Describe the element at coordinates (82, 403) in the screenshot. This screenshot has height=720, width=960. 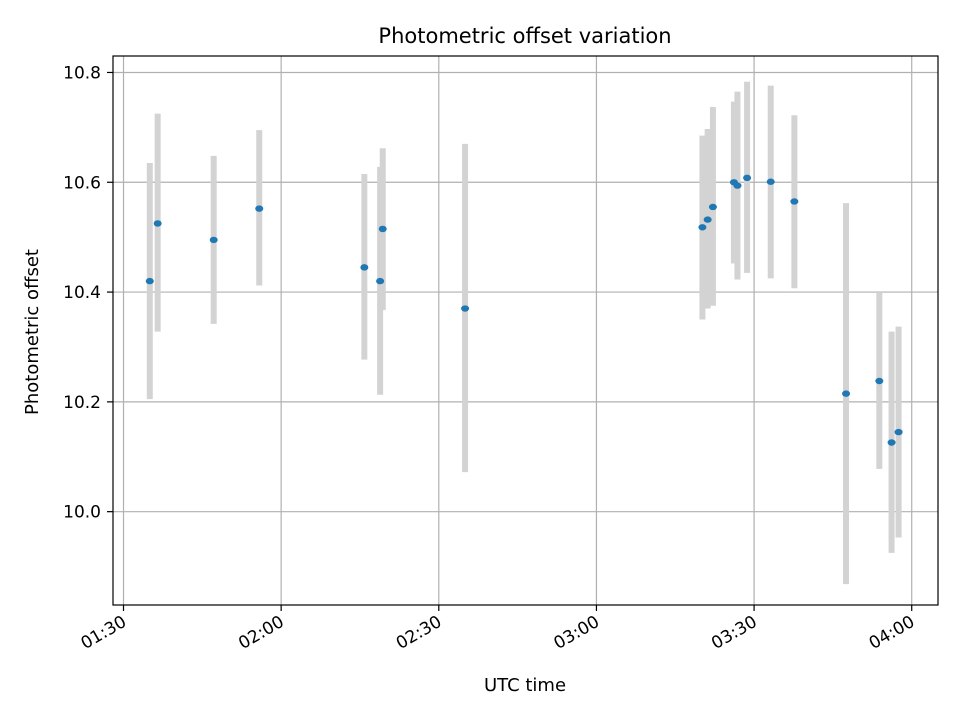
I see `y-tick-label: 10.2` at that location.